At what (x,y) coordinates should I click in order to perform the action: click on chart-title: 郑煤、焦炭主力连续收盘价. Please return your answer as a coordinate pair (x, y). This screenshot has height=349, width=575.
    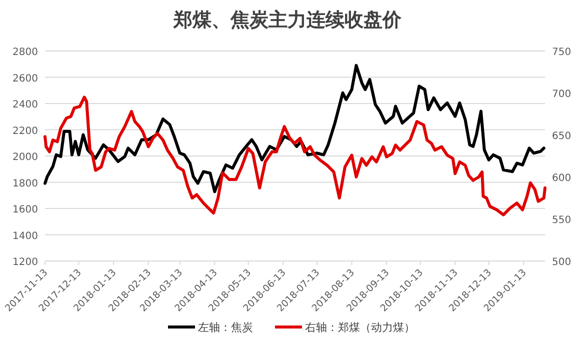
    Looking at the image, I should click on (287, 20).